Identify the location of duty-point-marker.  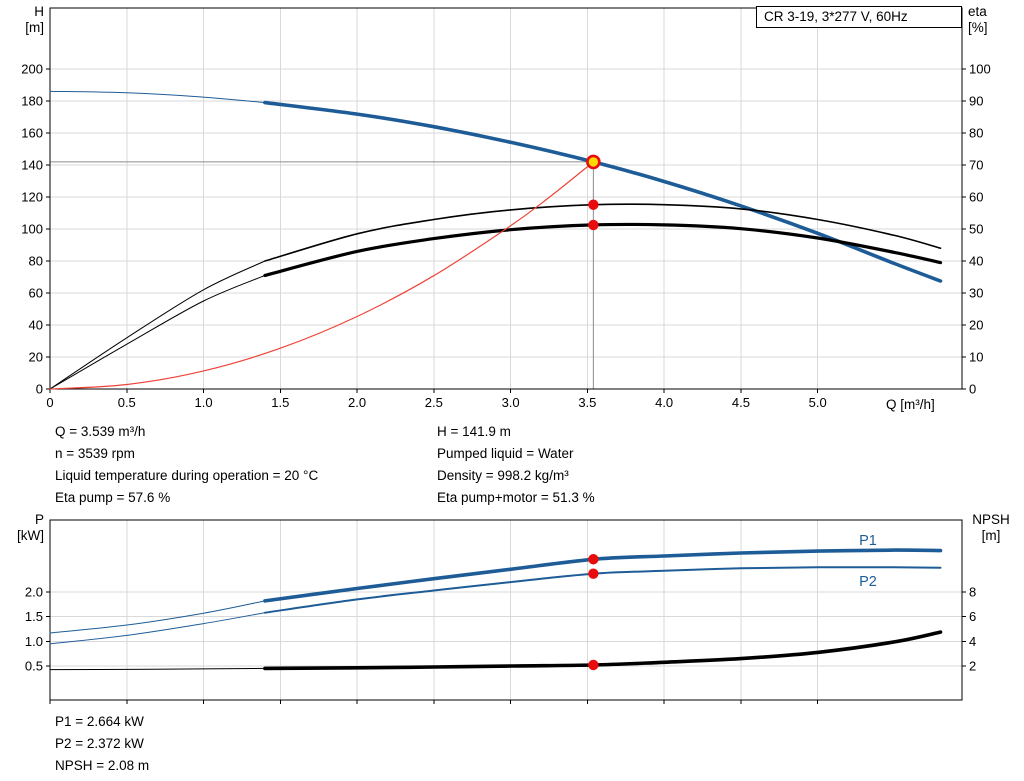
(593, 162).